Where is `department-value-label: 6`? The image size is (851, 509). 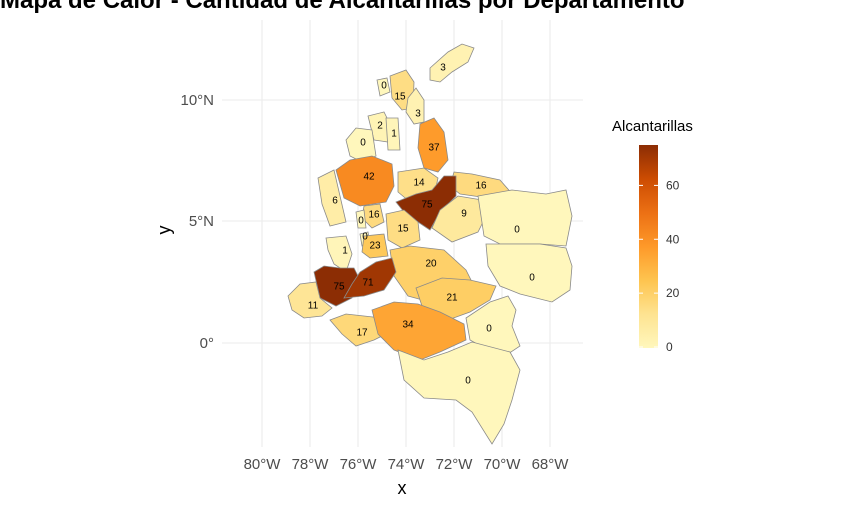
department-value-label: 6 is located at coordinates (335, 201).